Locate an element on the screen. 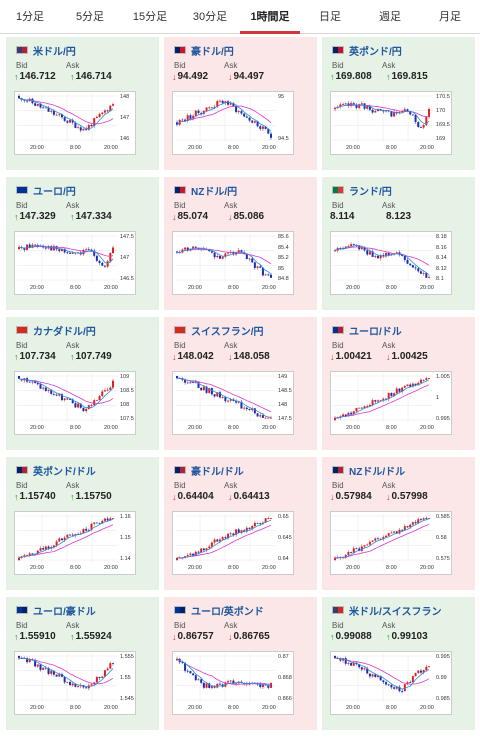  pair-title: 英ポンド/ドル is located at coordinates (56, 470).